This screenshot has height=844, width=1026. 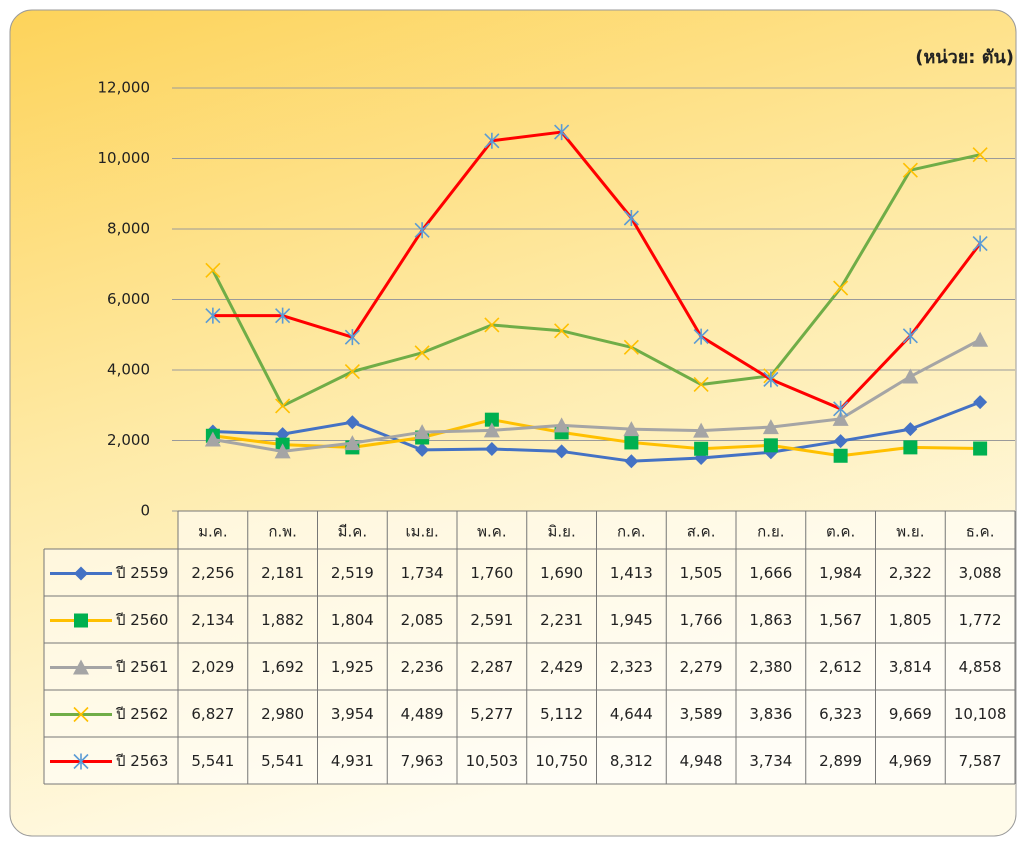 I want to click on y-tick-label: 10,000, so click(x=124, y=158).